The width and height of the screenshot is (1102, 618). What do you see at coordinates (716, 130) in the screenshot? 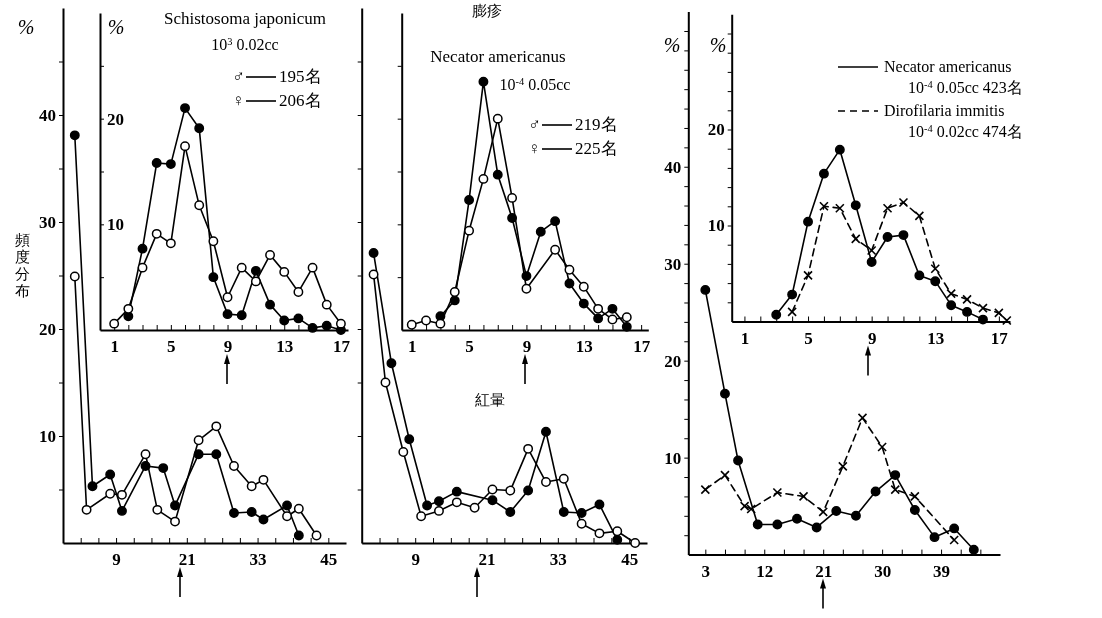
I see `y-tick-label: 20` at bounding box center [716, 130].